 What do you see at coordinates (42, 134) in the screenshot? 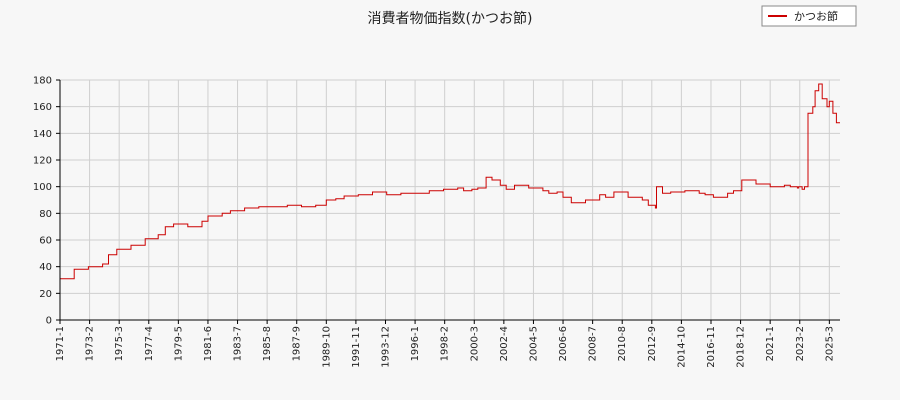
I see `y-tick-label: 140` at bounding box center [42, 134].